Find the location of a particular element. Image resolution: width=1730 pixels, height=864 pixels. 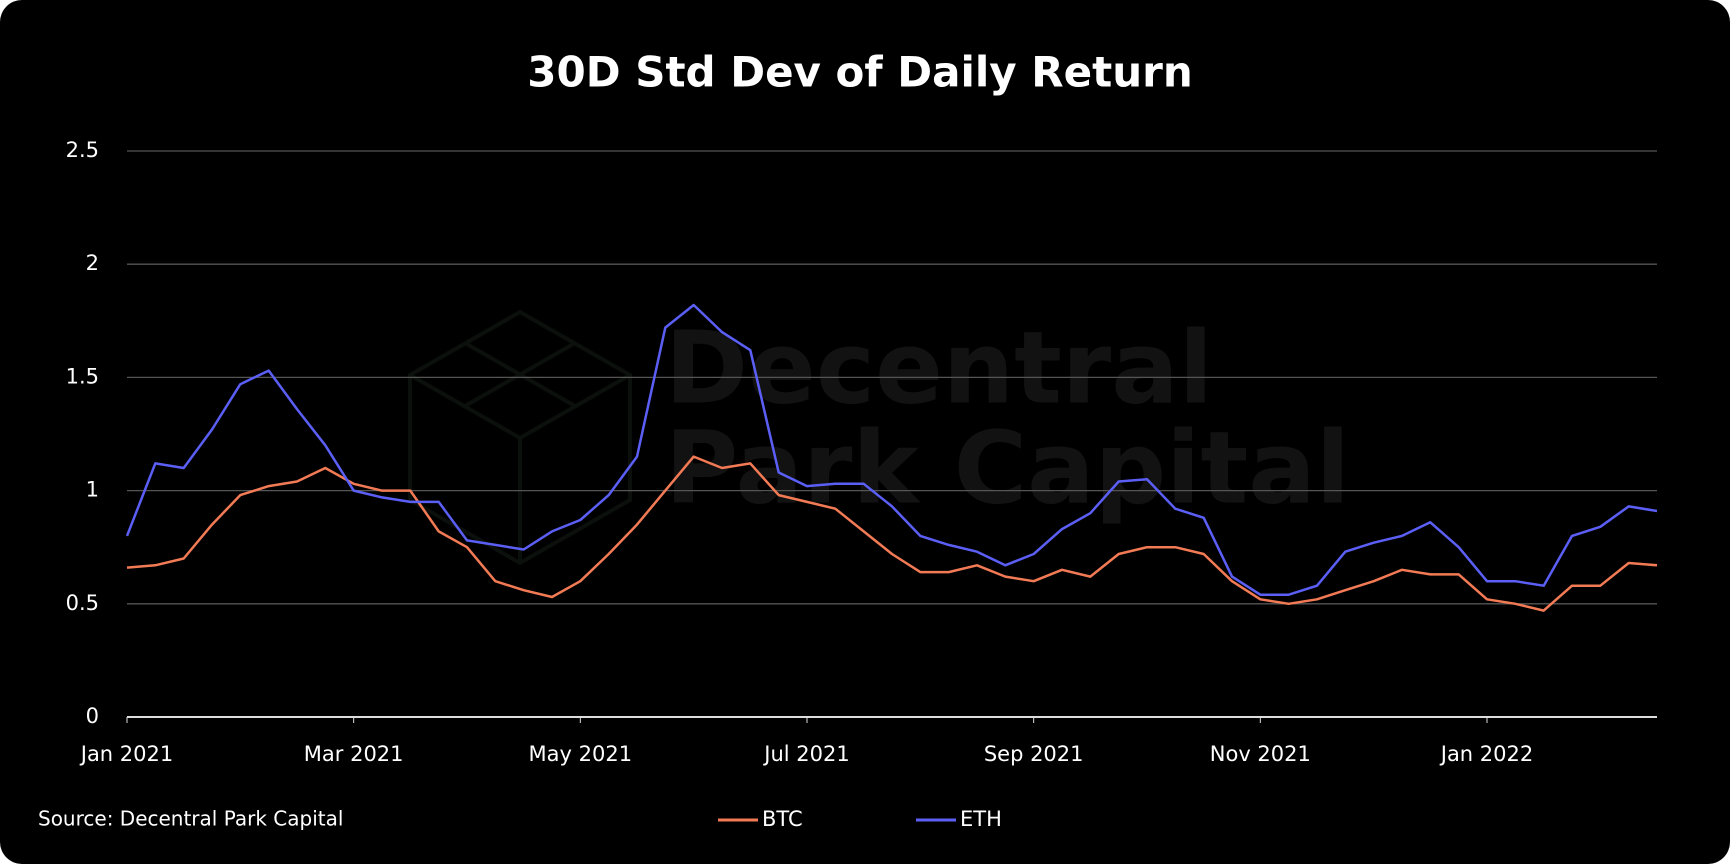

legend-label: BTC is located at coordinates (782, 819).